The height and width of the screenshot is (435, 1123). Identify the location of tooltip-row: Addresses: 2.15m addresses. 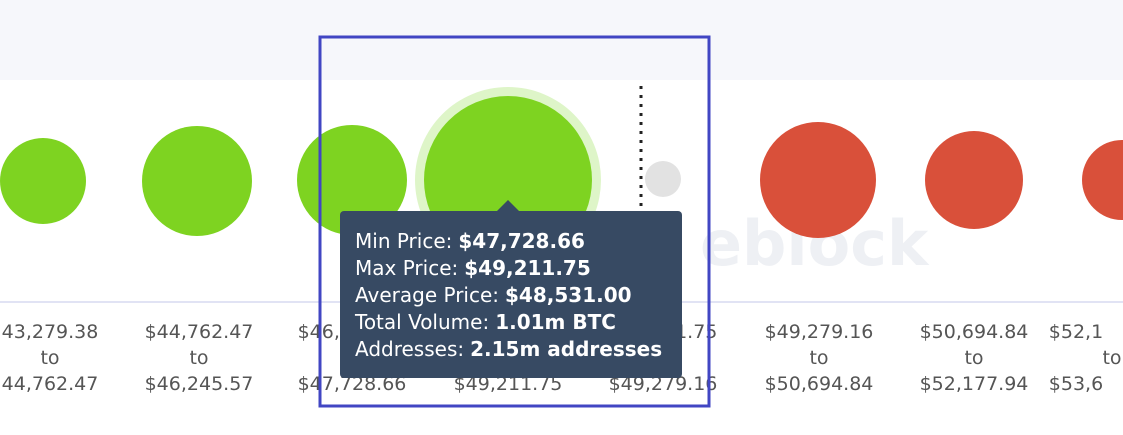
(508, 349).